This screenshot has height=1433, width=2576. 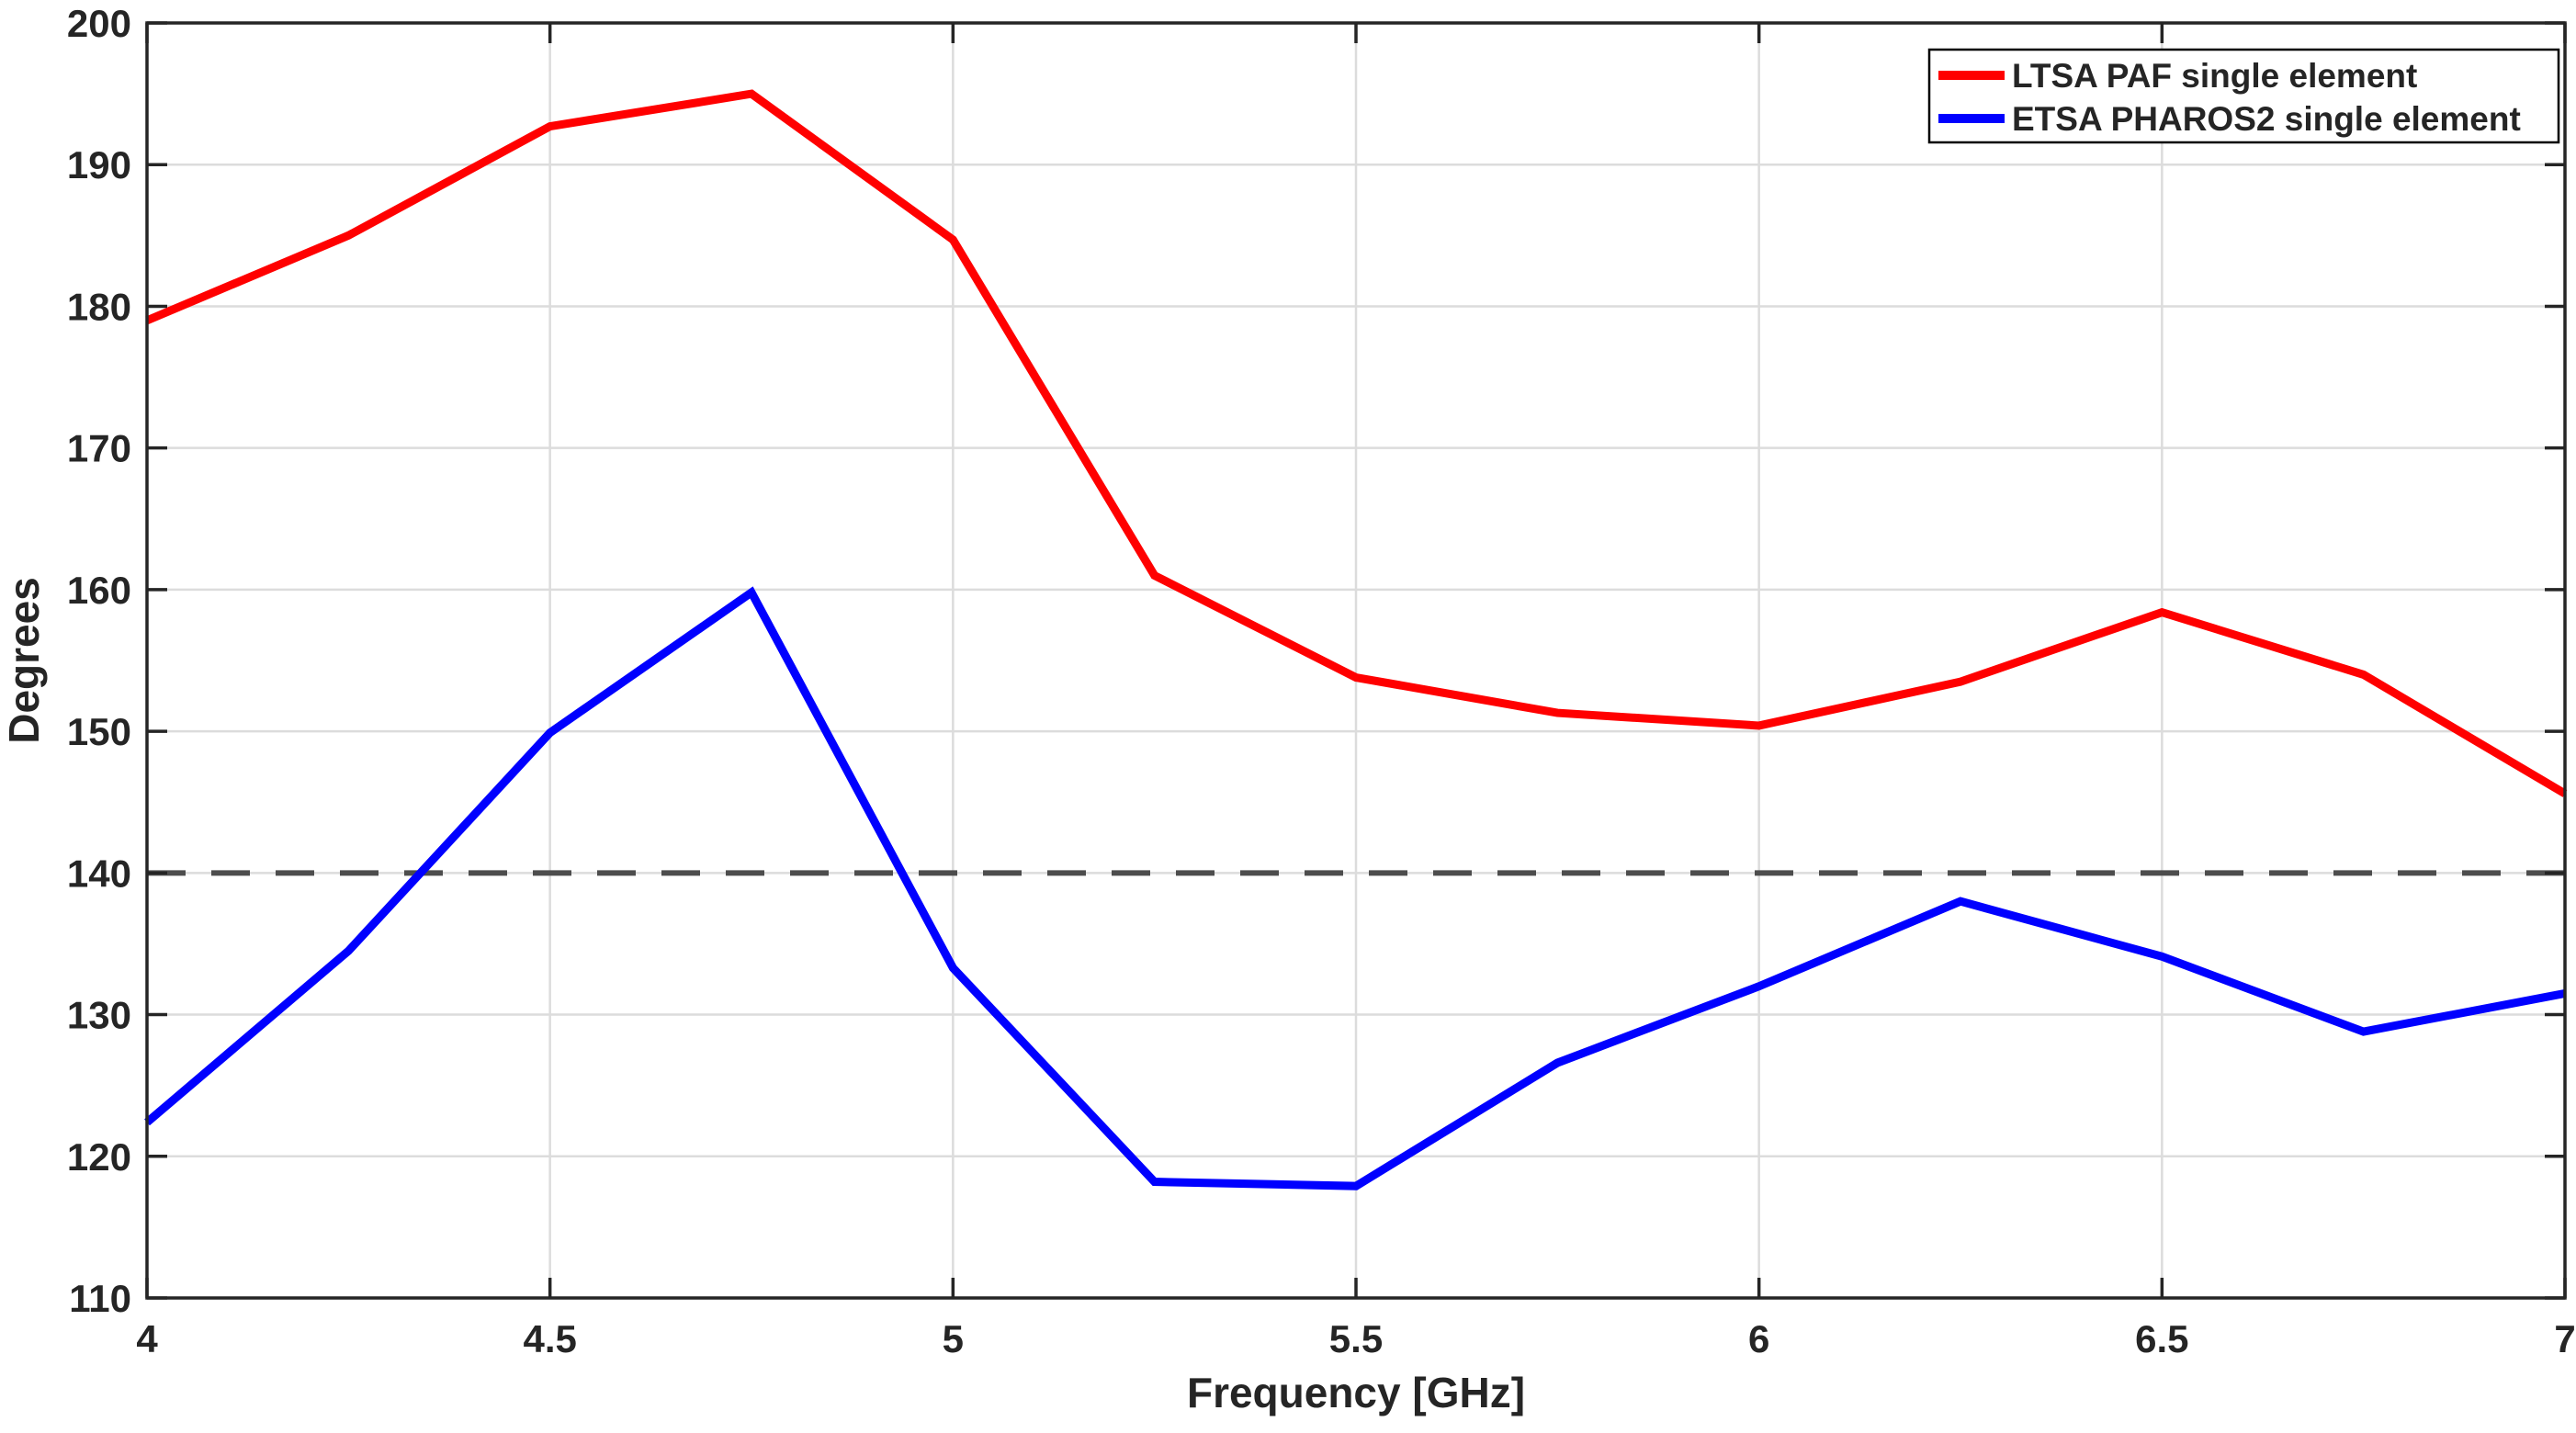 I want to click on x-tick-label: 6.5, so click(x=2161, y=1338).